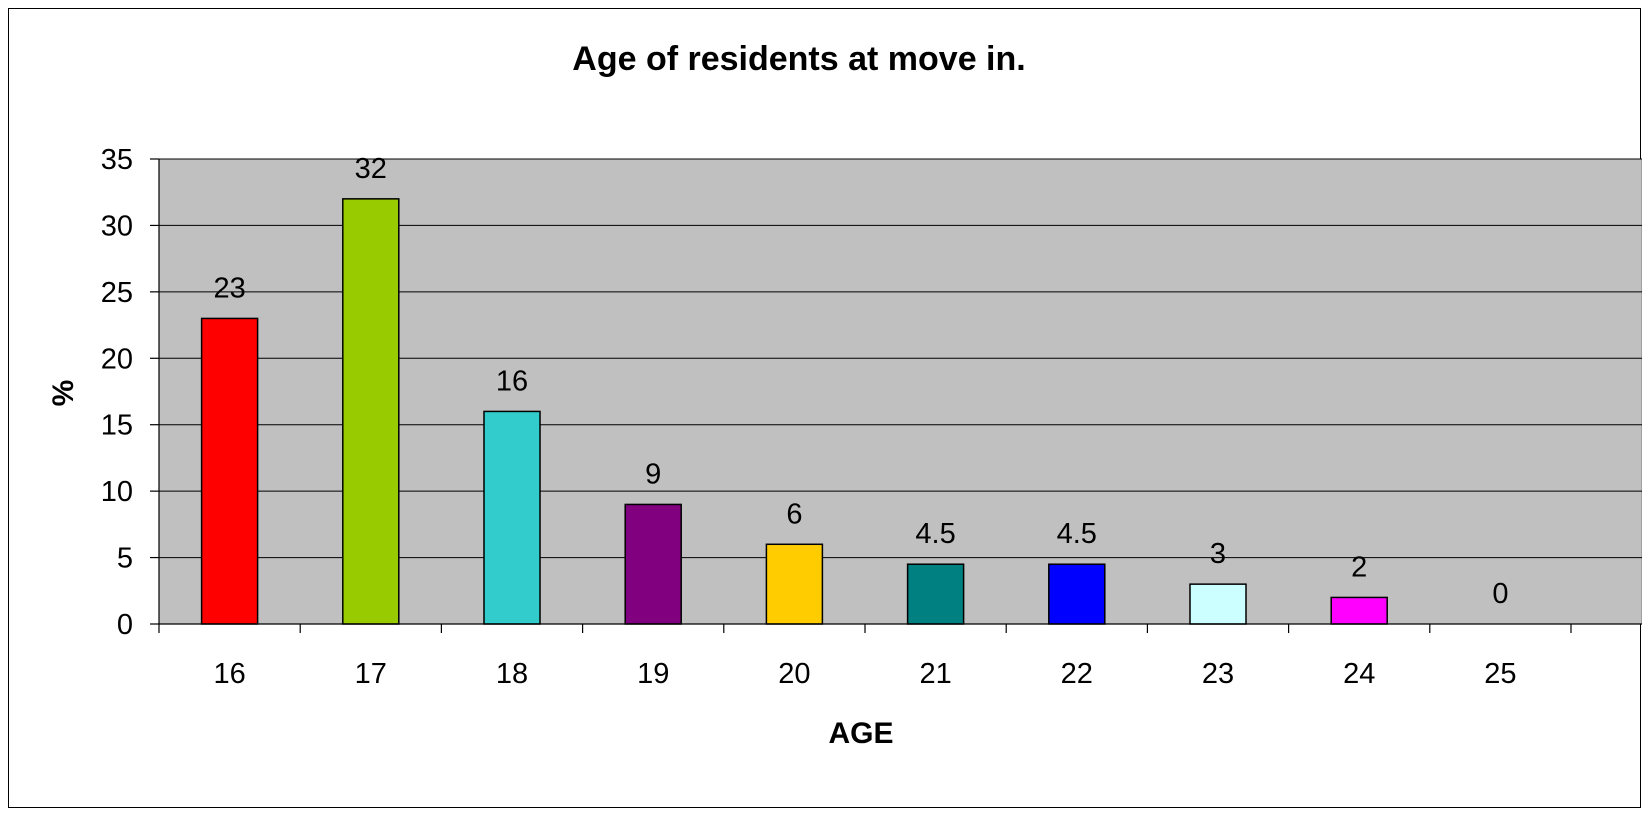 The image size is (1643, 819). What do you see at coordinates (794, 514) in the screenshot?
I see `data-label-20: 6` at bounding box center [794, 514].